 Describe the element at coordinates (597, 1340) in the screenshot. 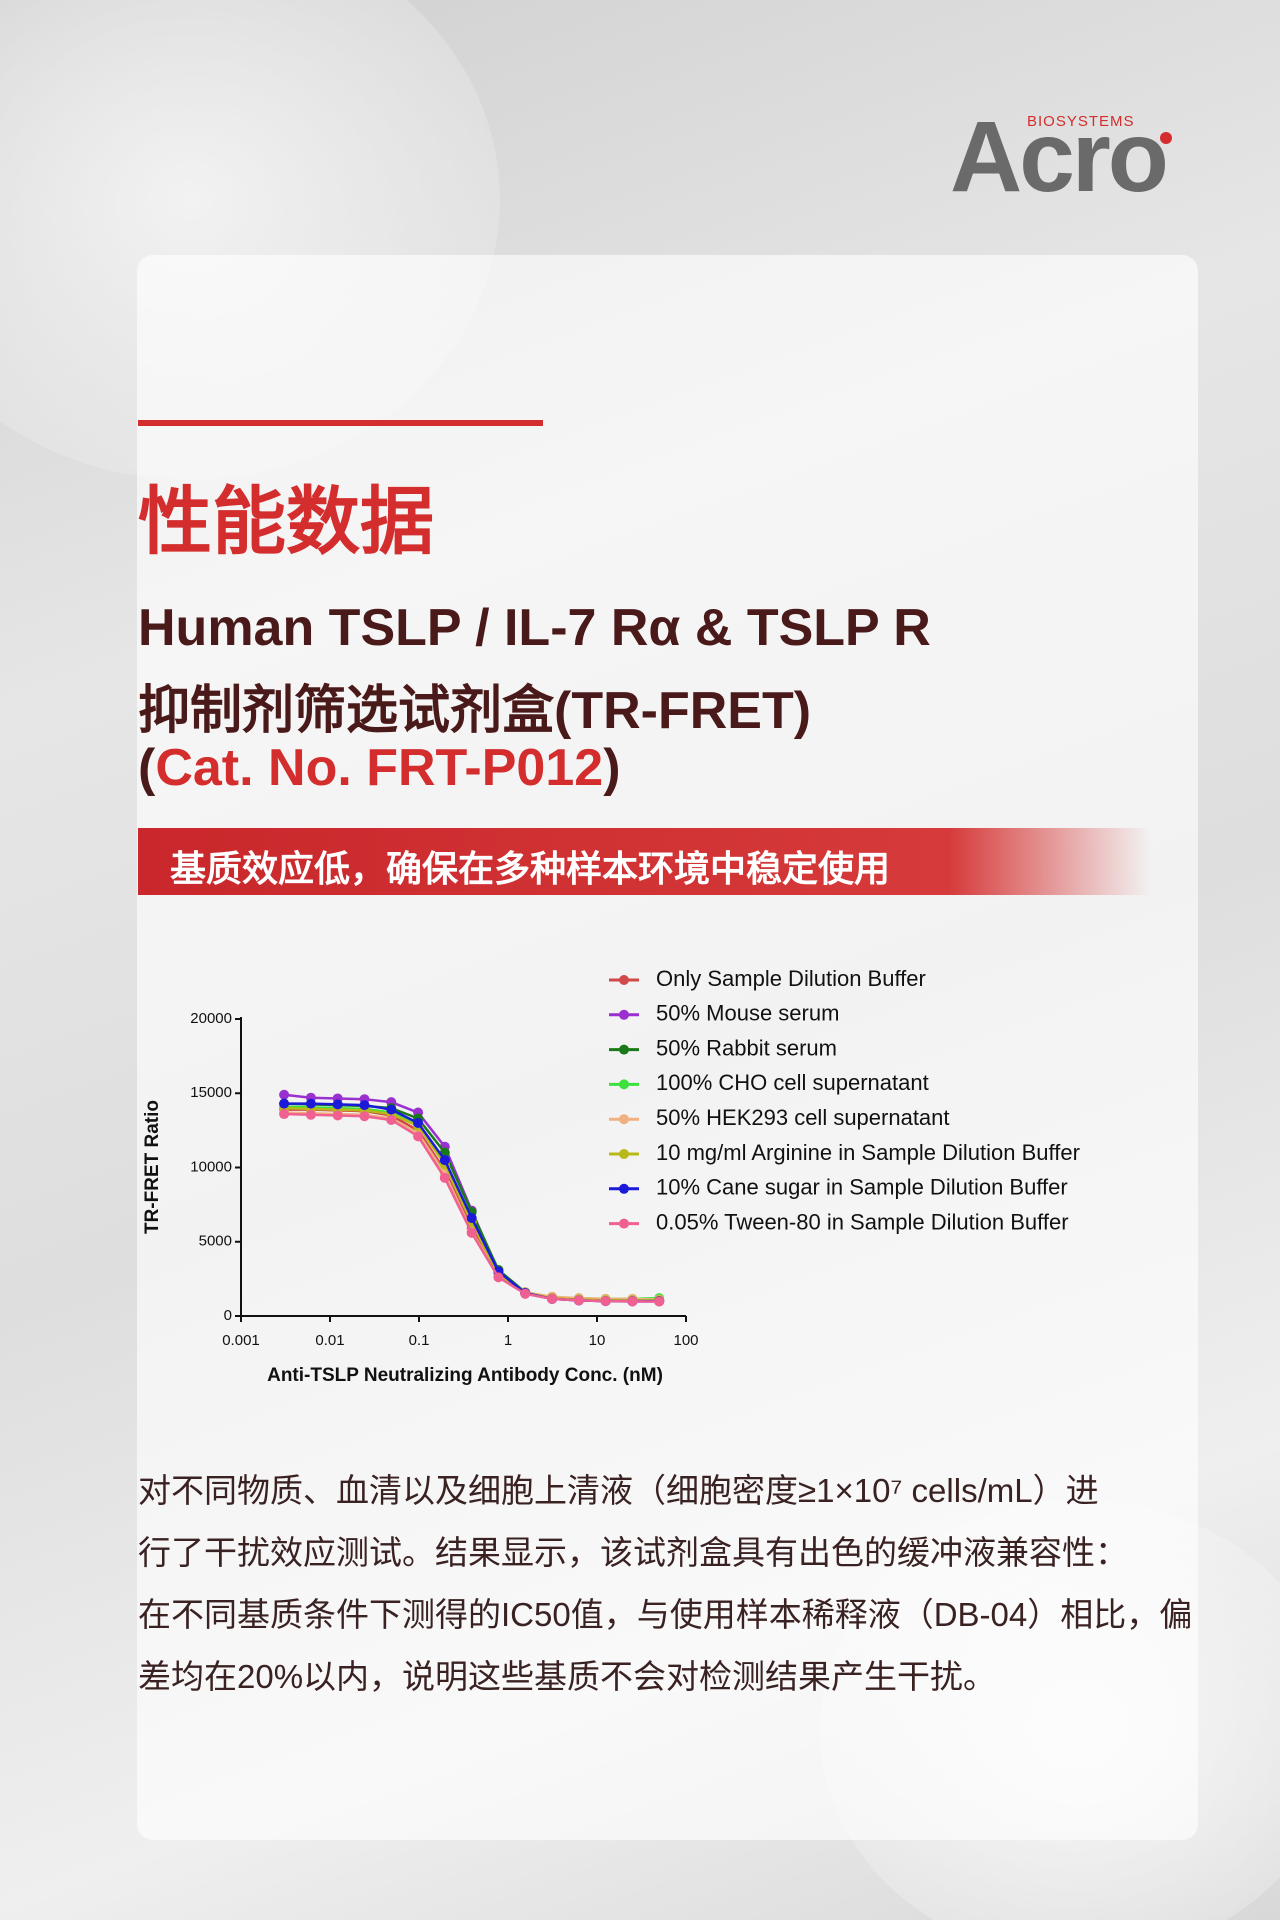

I see `x-tick-label: 10` at that location.